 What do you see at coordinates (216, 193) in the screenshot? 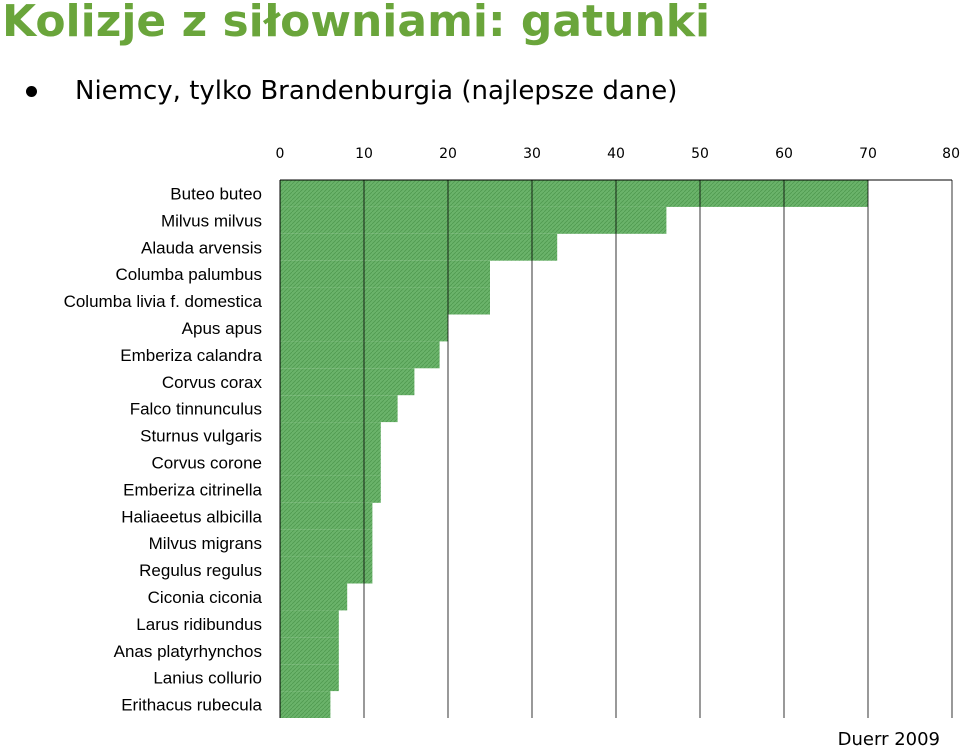
I see `category-label: Buteo buteo` at bounding box center [216, 193].